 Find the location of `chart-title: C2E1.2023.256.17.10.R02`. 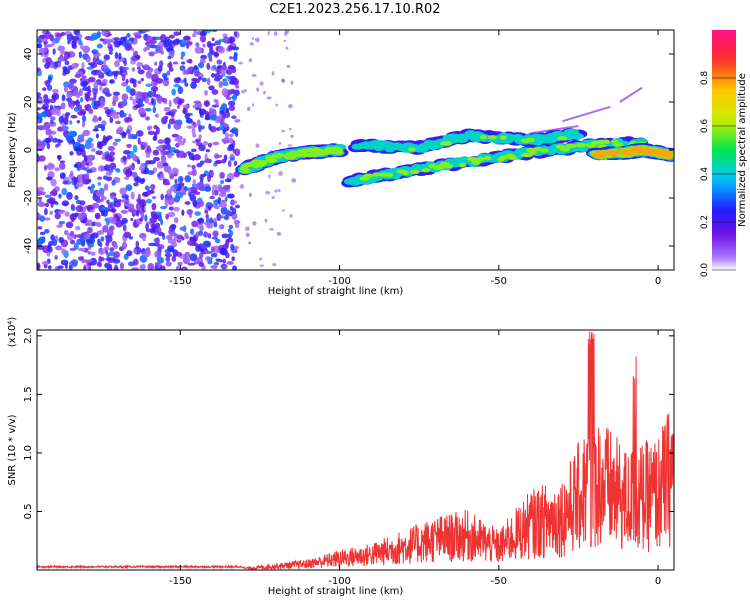

chart-title: C2E1.2023.256.17.10.R02 is located at coordinates (355, 9).